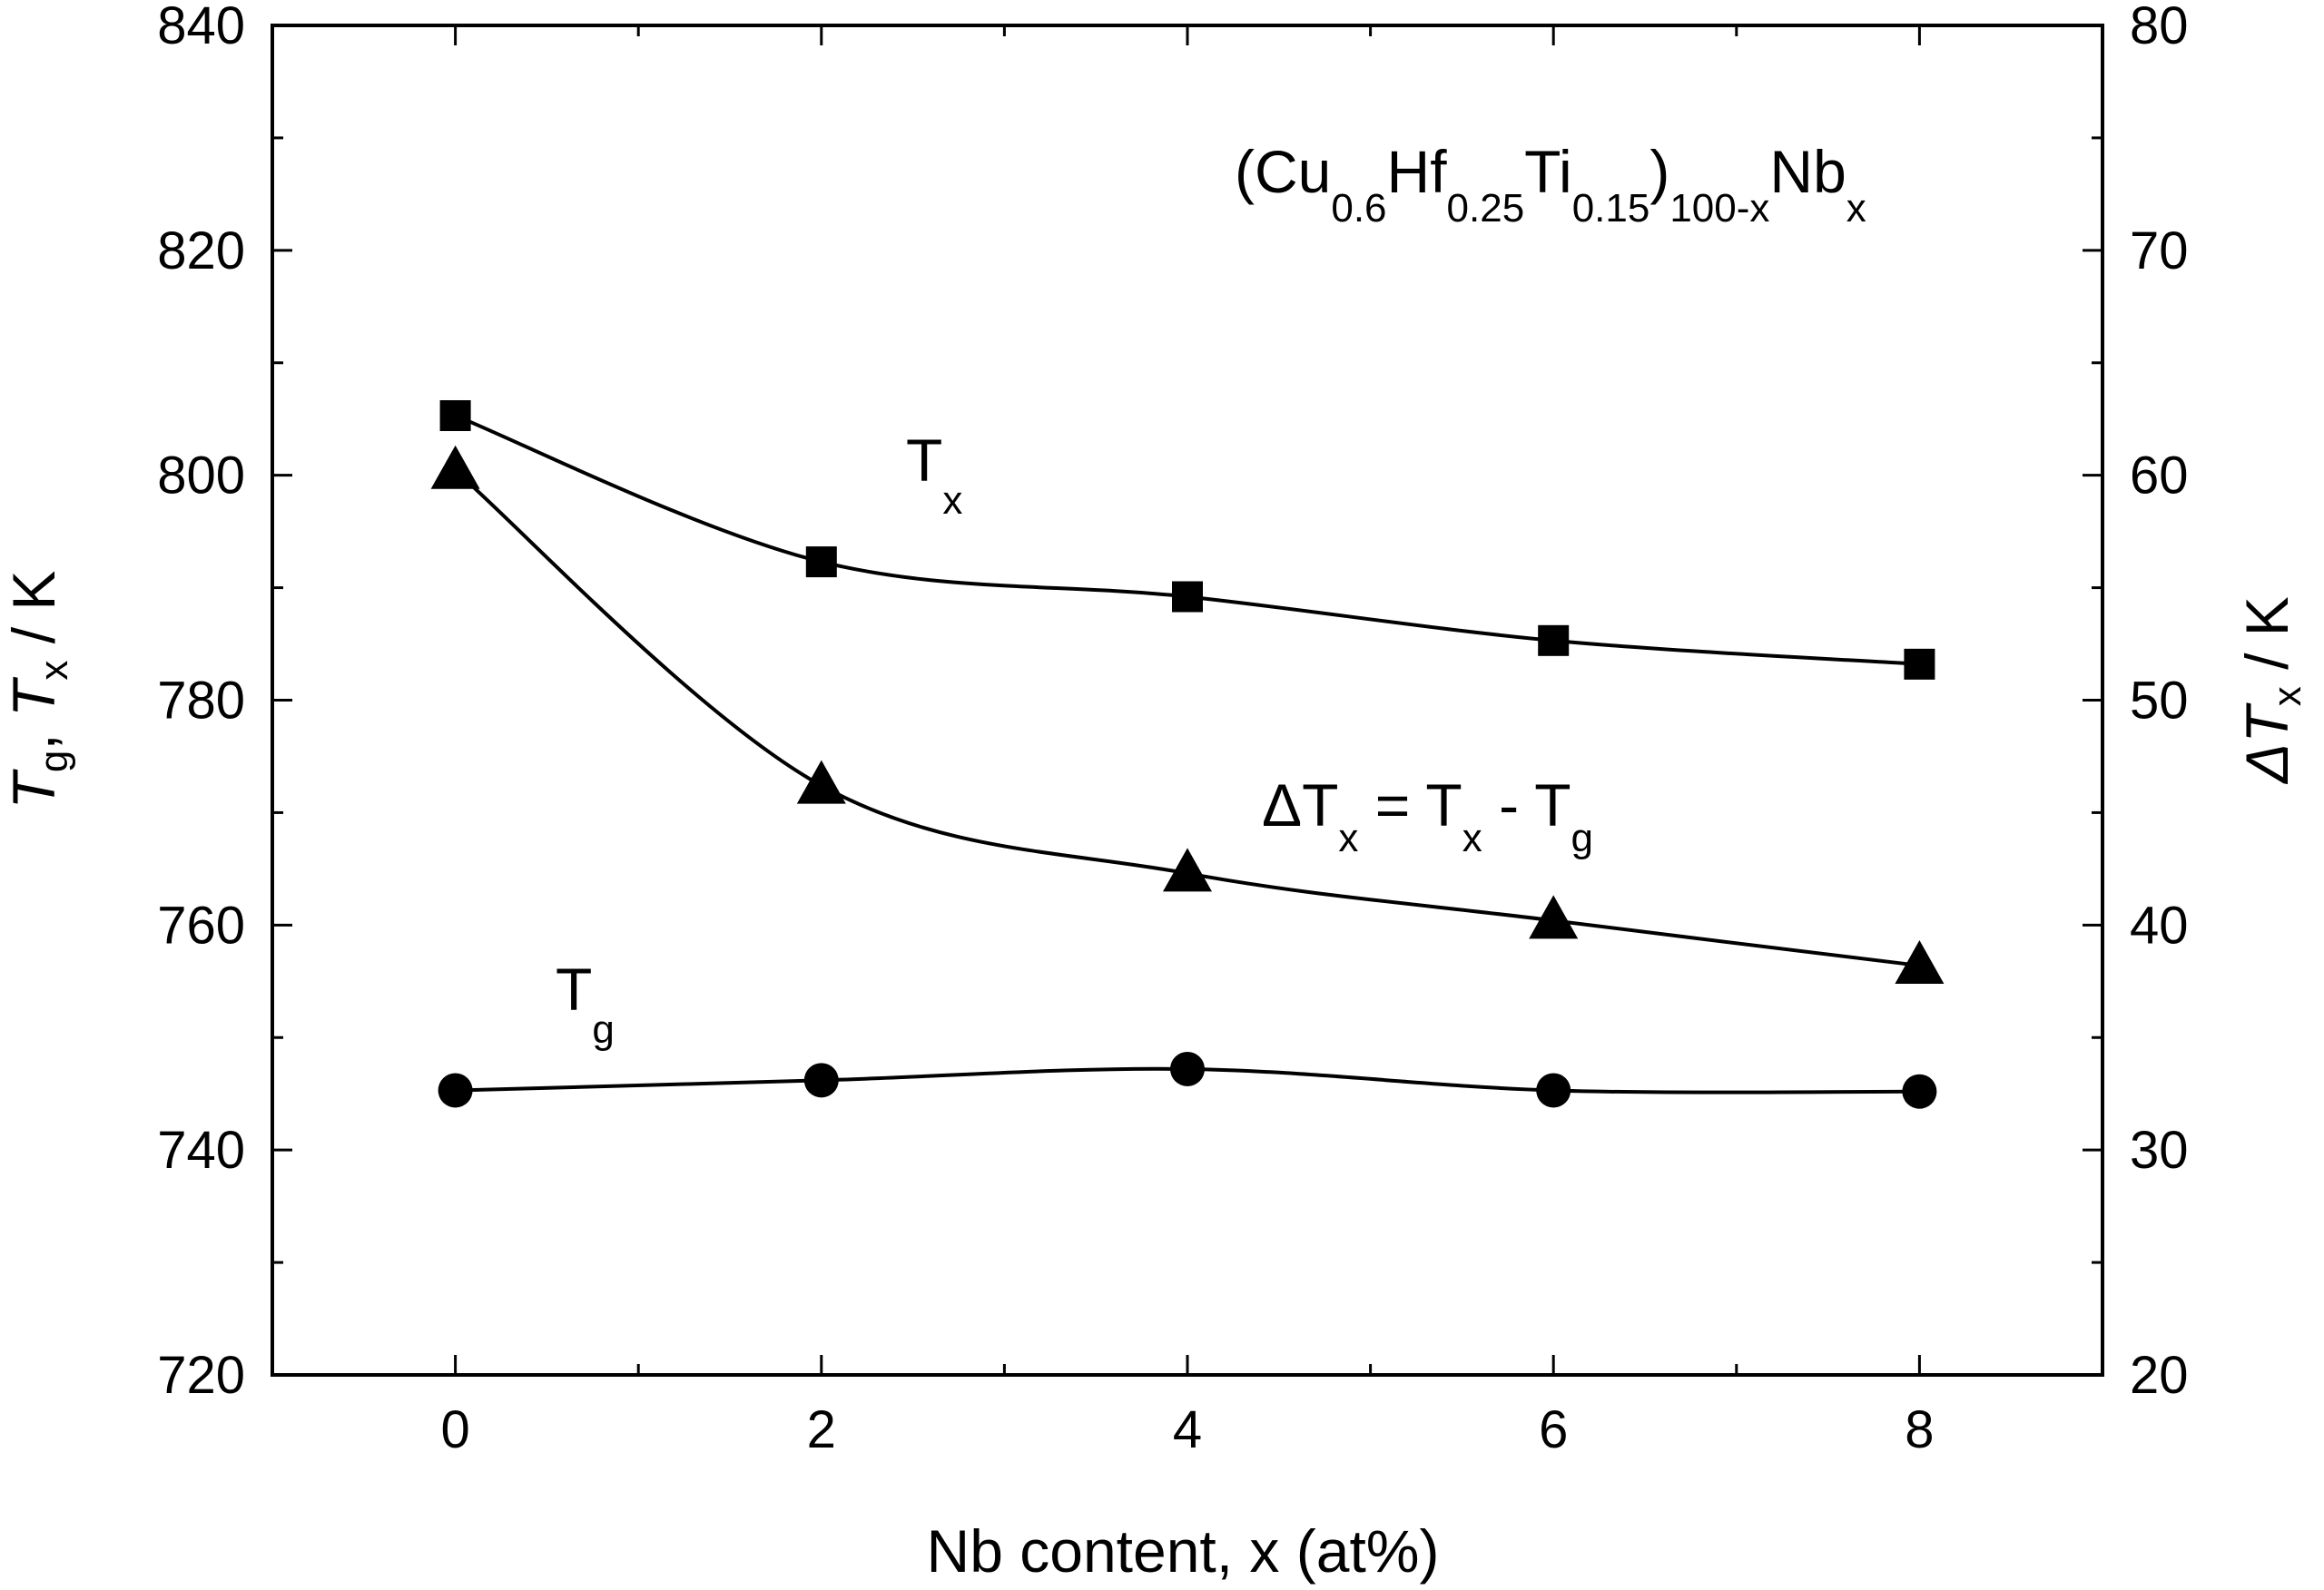 The height and width of the screenshot is (1590, 2324). Describe the element at coordinates (201, 250) in the screenshot. I see `y-left-tick-label: 820` at that location.